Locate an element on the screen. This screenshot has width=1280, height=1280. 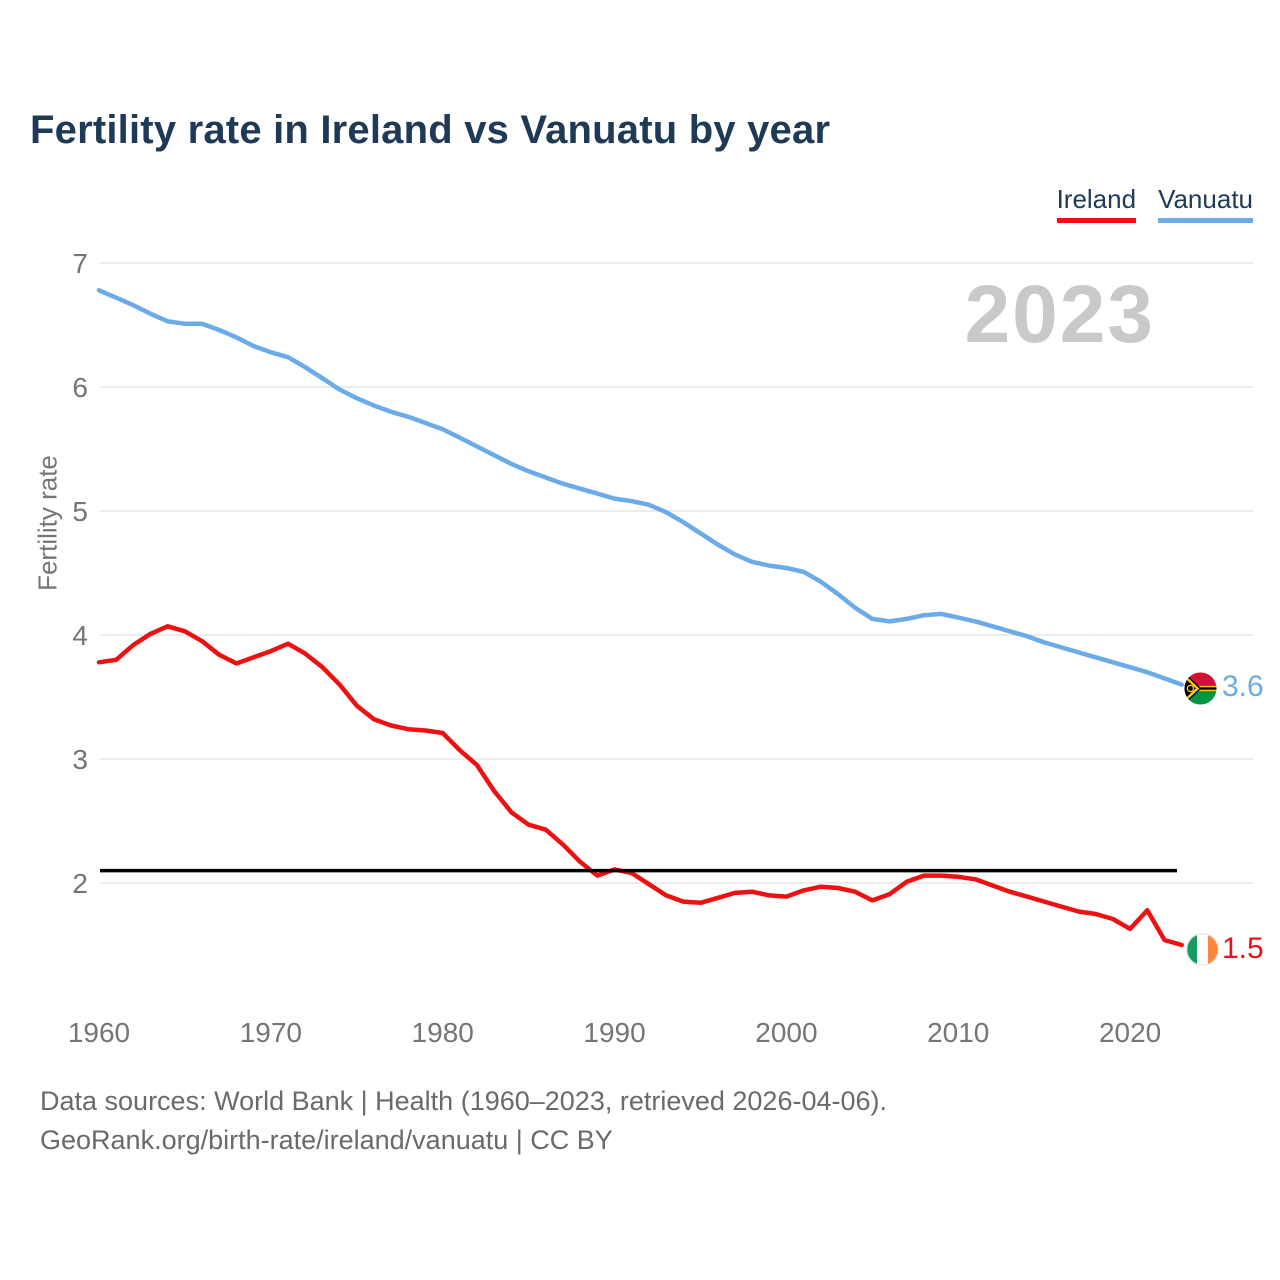
legend-item-ireland: Ireland is located at coordinates (1096, 203).